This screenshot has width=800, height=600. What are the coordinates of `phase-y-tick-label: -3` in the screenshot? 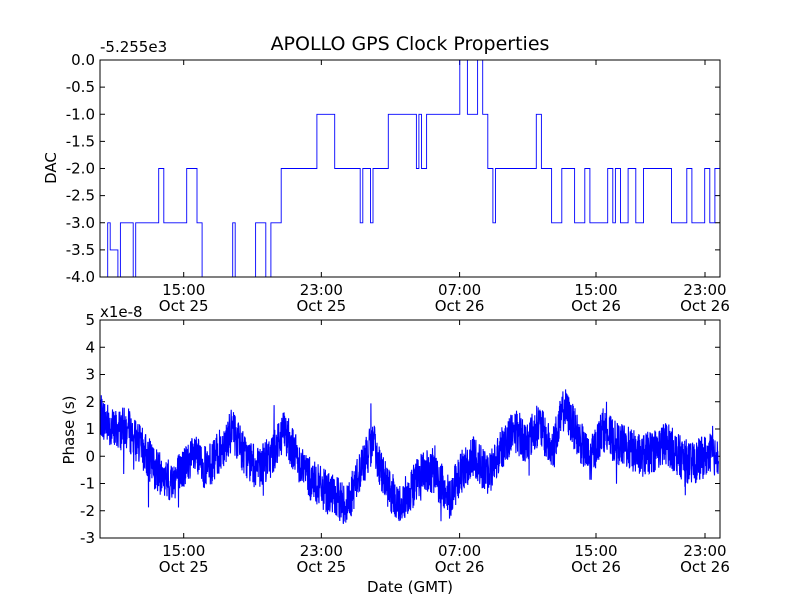 It's located at (87, 538).